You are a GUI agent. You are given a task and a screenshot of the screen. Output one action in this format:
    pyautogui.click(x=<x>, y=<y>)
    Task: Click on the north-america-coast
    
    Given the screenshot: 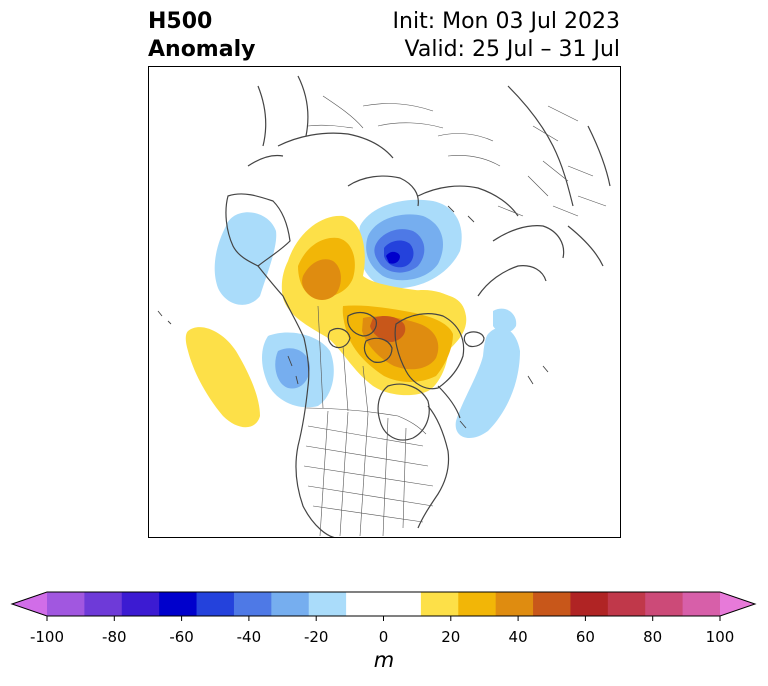 What is the action you would take?
    pyautogui.click(x=298, y=401)
    